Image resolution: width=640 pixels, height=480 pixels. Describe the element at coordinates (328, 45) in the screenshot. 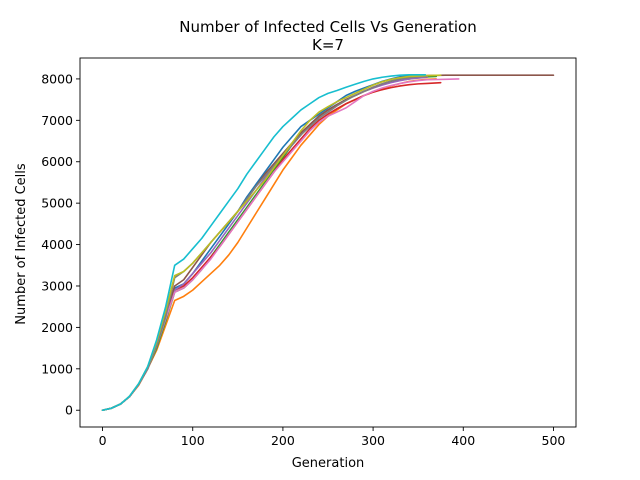

I see `chart-subtitle: K=7` at that location.